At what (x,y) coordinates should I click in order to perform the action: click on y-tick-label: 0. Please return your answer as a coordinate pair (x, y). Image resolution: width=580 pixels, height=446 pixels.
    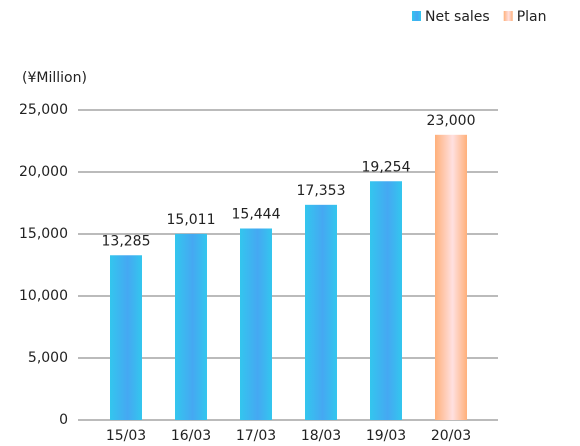
    Looking at the image, I should click on (63, 420).